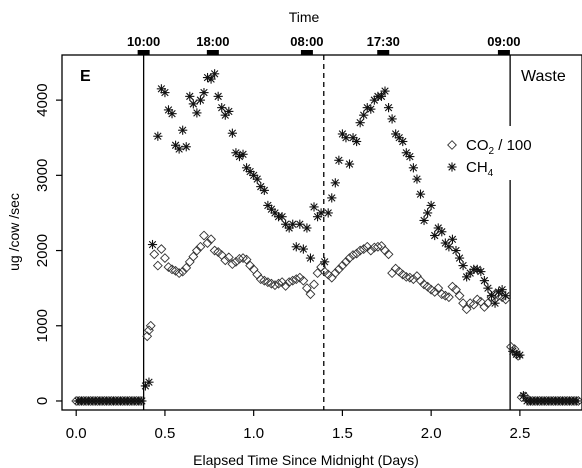 Image resolution: width=582 pixels, height=468 pixels. Describe the element at coordinates (519, 433) in the screenshot. I see `x-tick-label: 2.5` at that location.